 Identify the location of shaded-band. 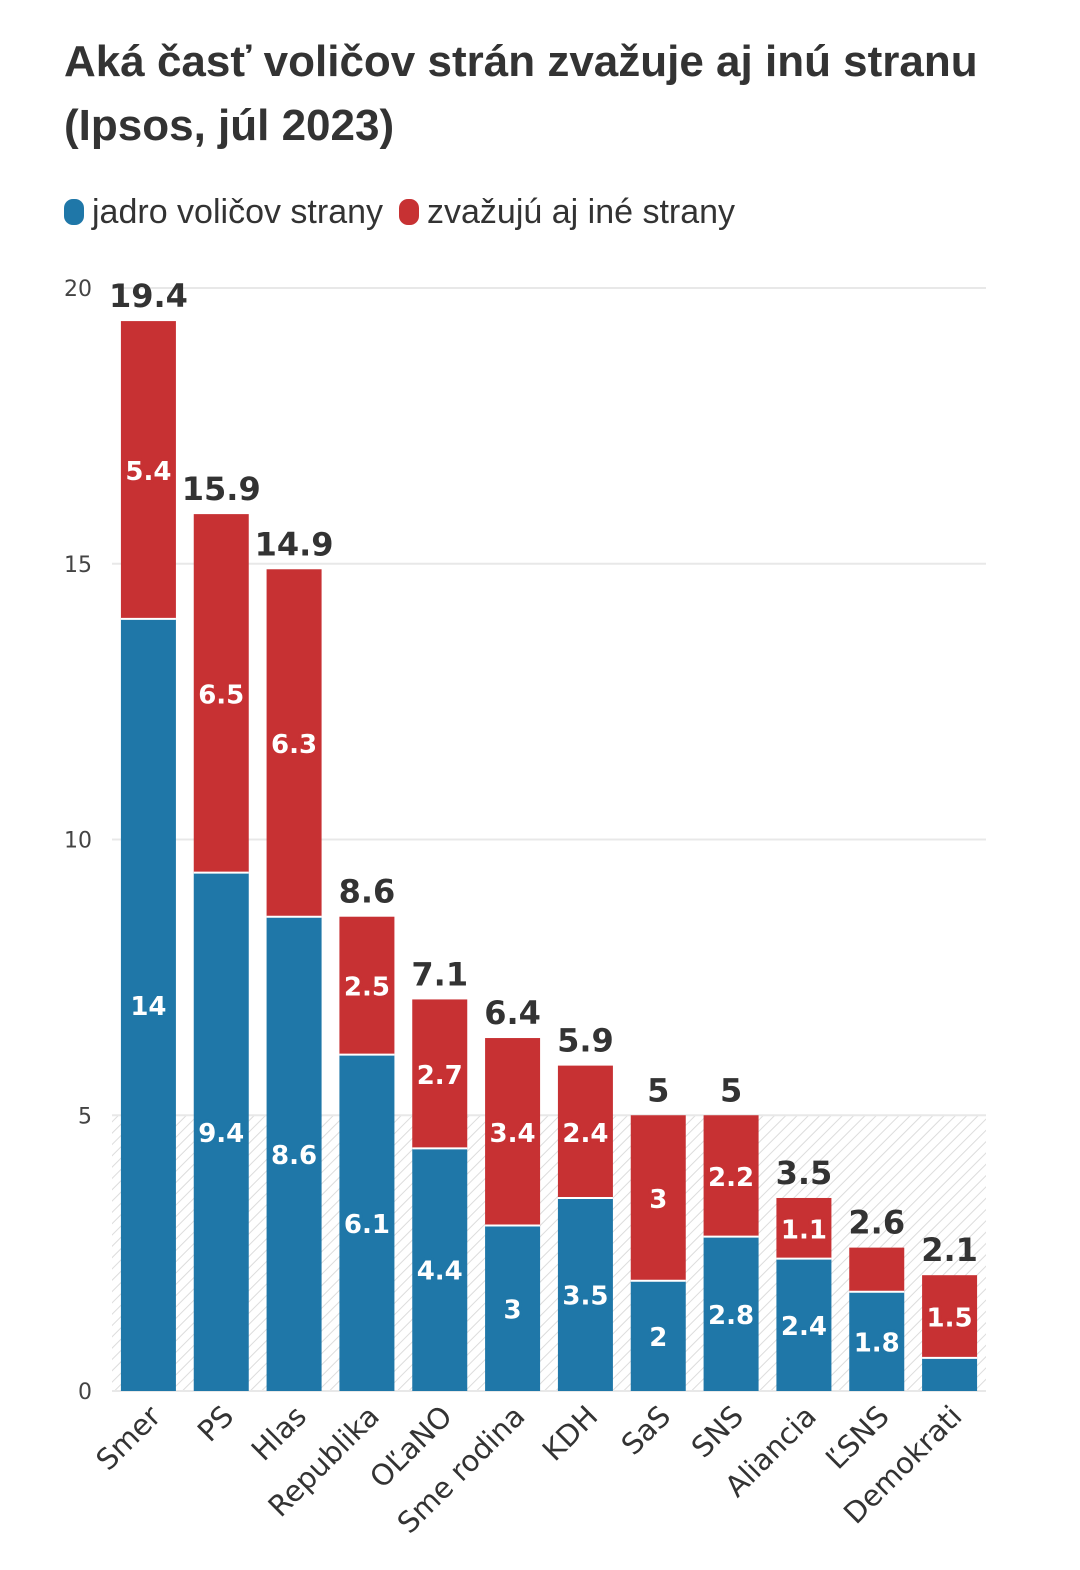
(549, 1253).